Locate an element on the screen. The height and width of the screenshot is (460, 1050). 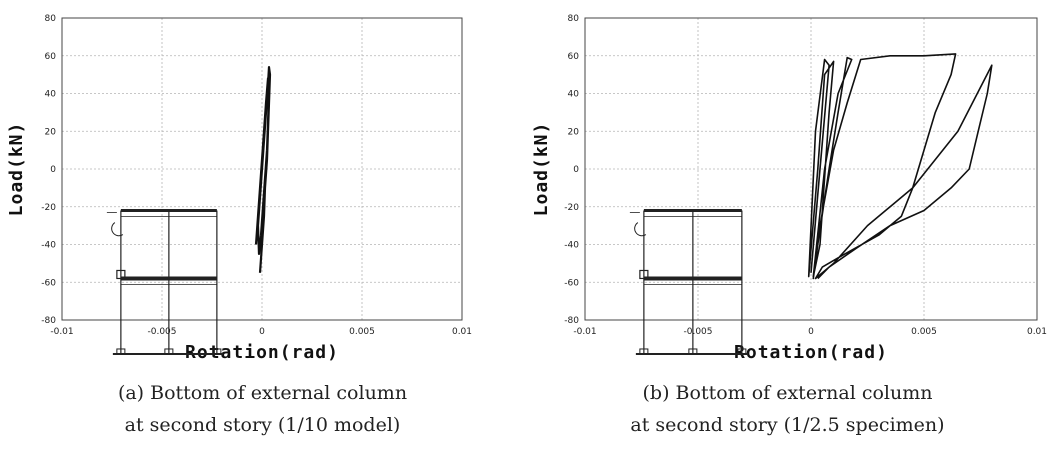
chart-b-caption-line1: (b) Bottom of external column is located at coordinates (787, 393).